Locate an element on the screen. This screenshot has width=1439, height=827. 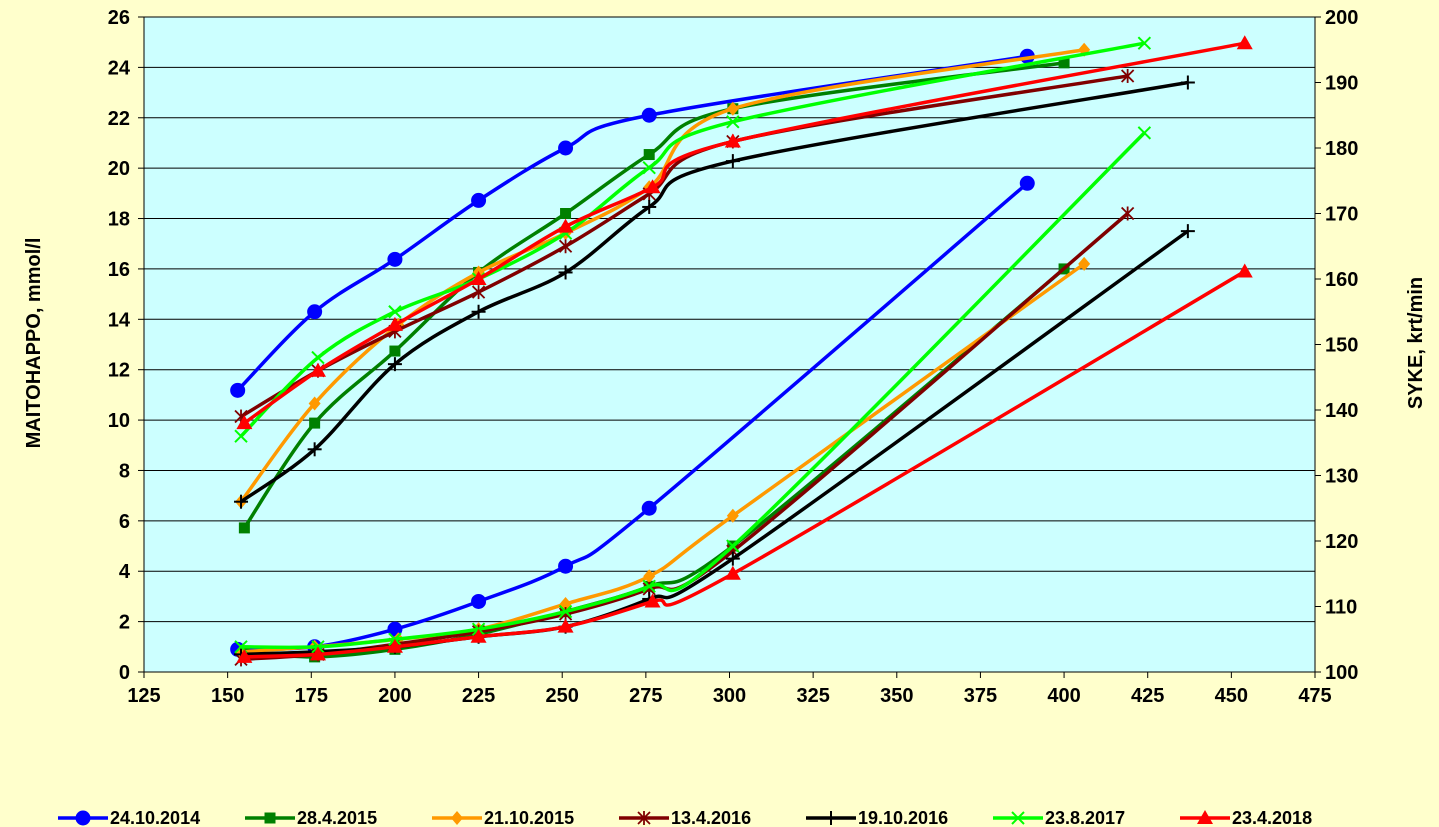
legend-label: 23.4.2018 is located at coordinates (1272, 817).